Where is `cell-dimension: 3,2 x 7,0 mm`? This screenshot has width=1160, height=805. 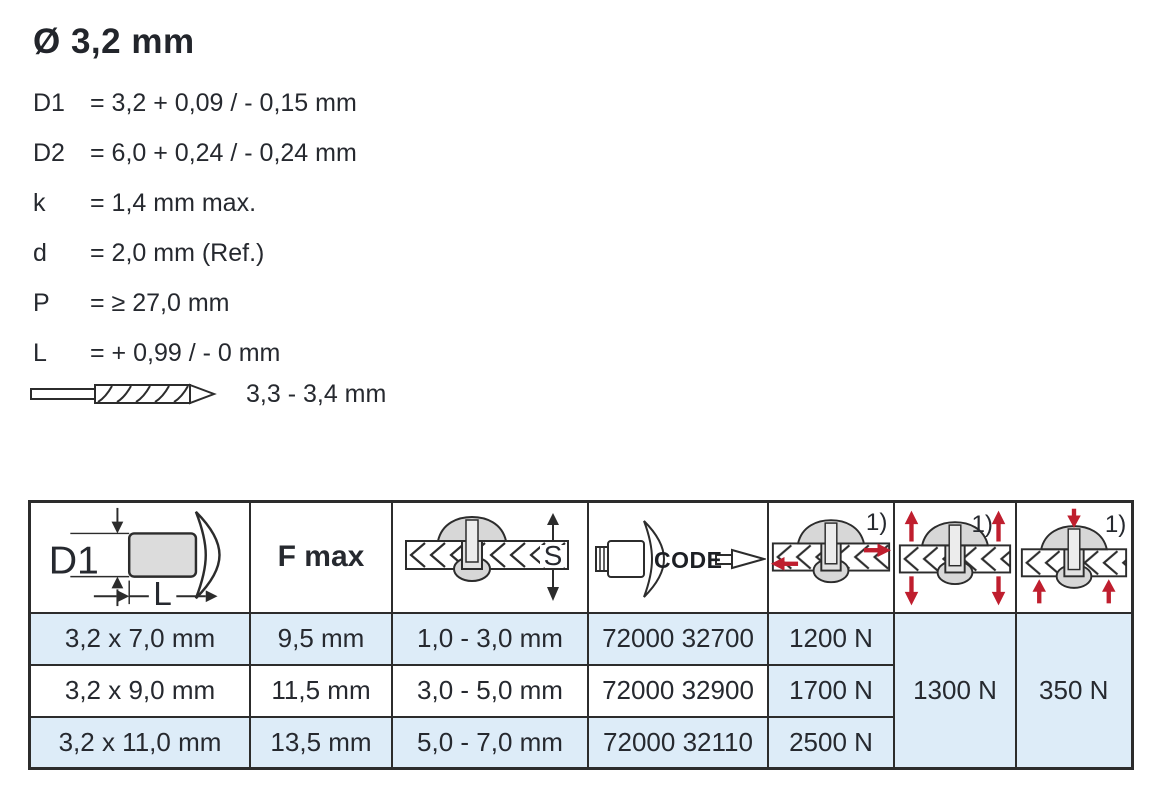 cell-dimension: 3,2 x 7,0 mm is located at coordinates (139, 638).